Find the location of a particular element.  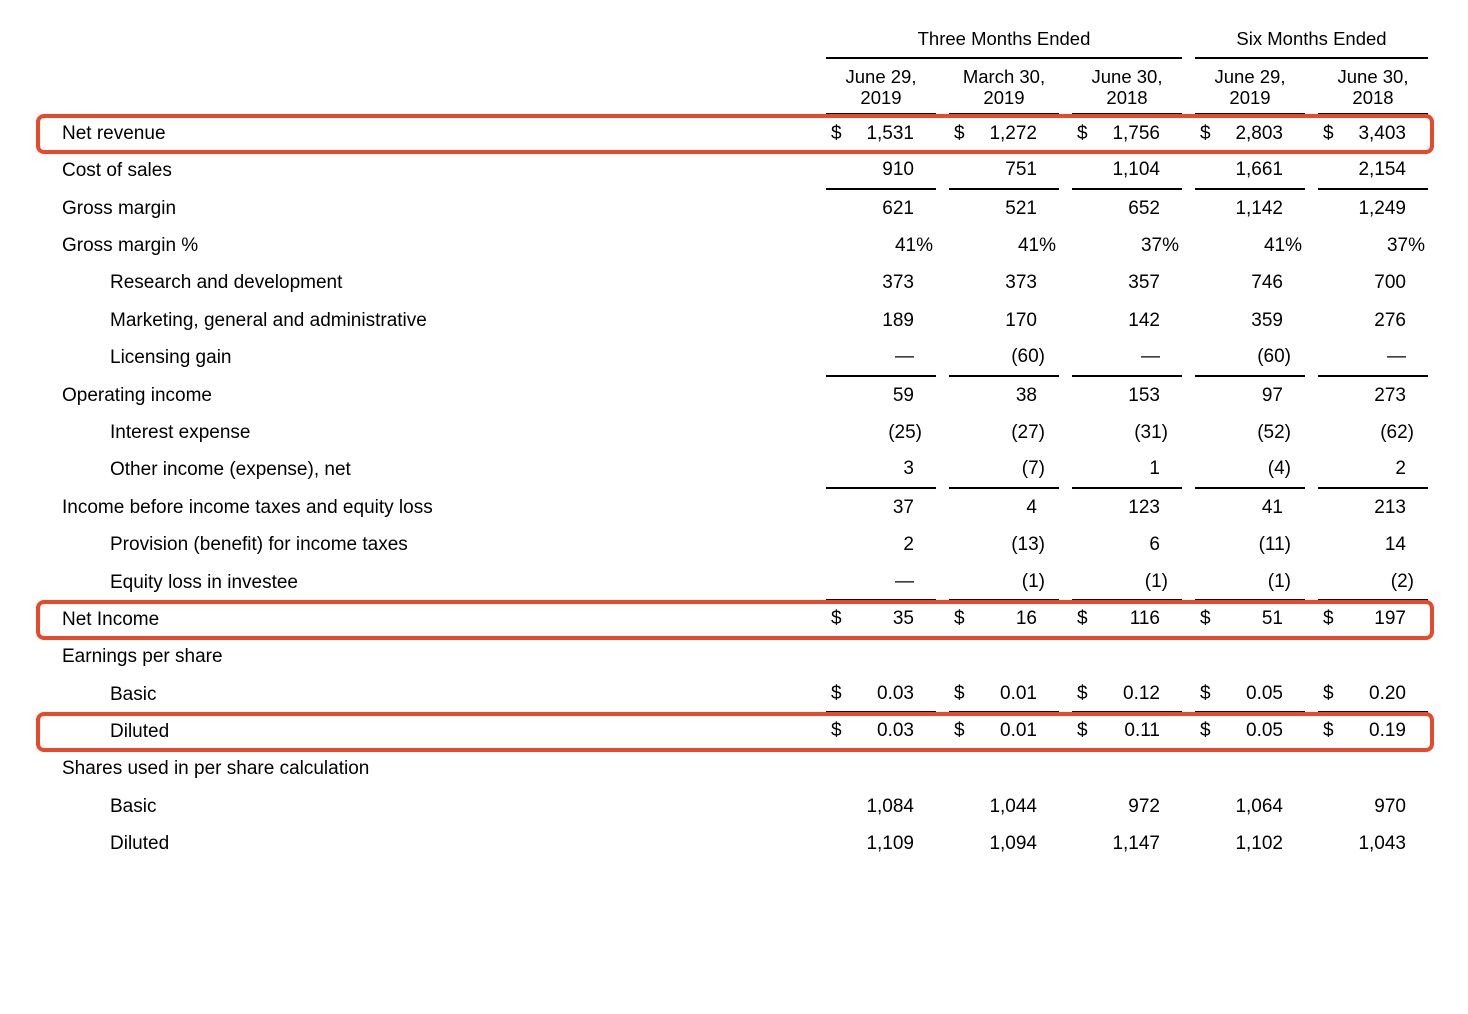

value-cell: 357 is located at coordinates (1127, 283).